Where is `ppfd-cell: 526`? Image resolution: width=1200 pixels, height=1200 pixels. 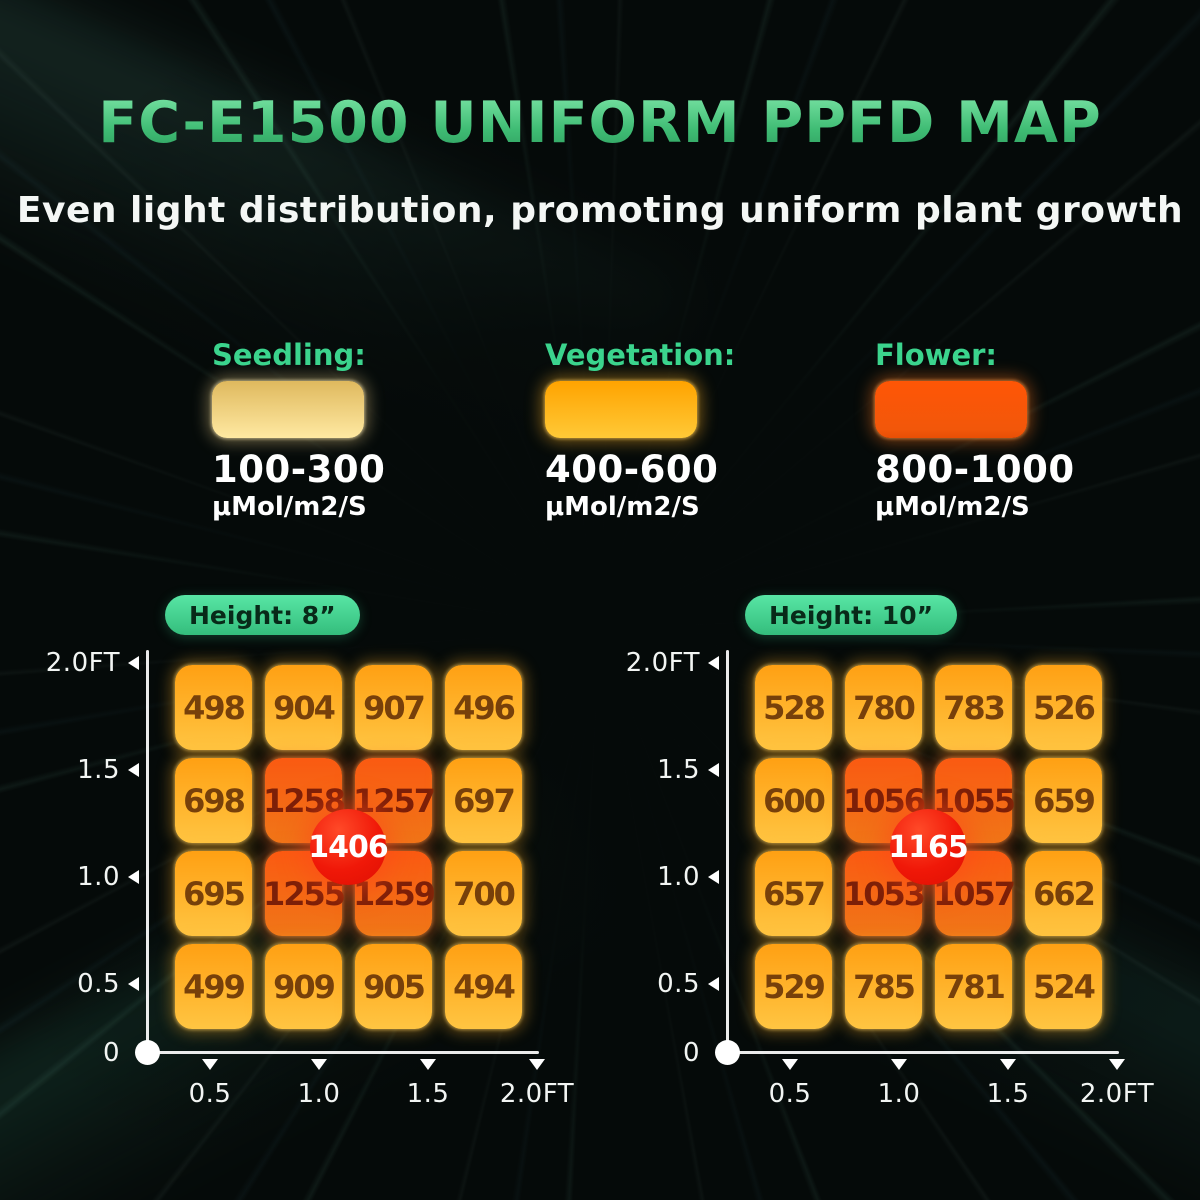
ppfd-cell: 526 is located at coordinates (1063, 707).